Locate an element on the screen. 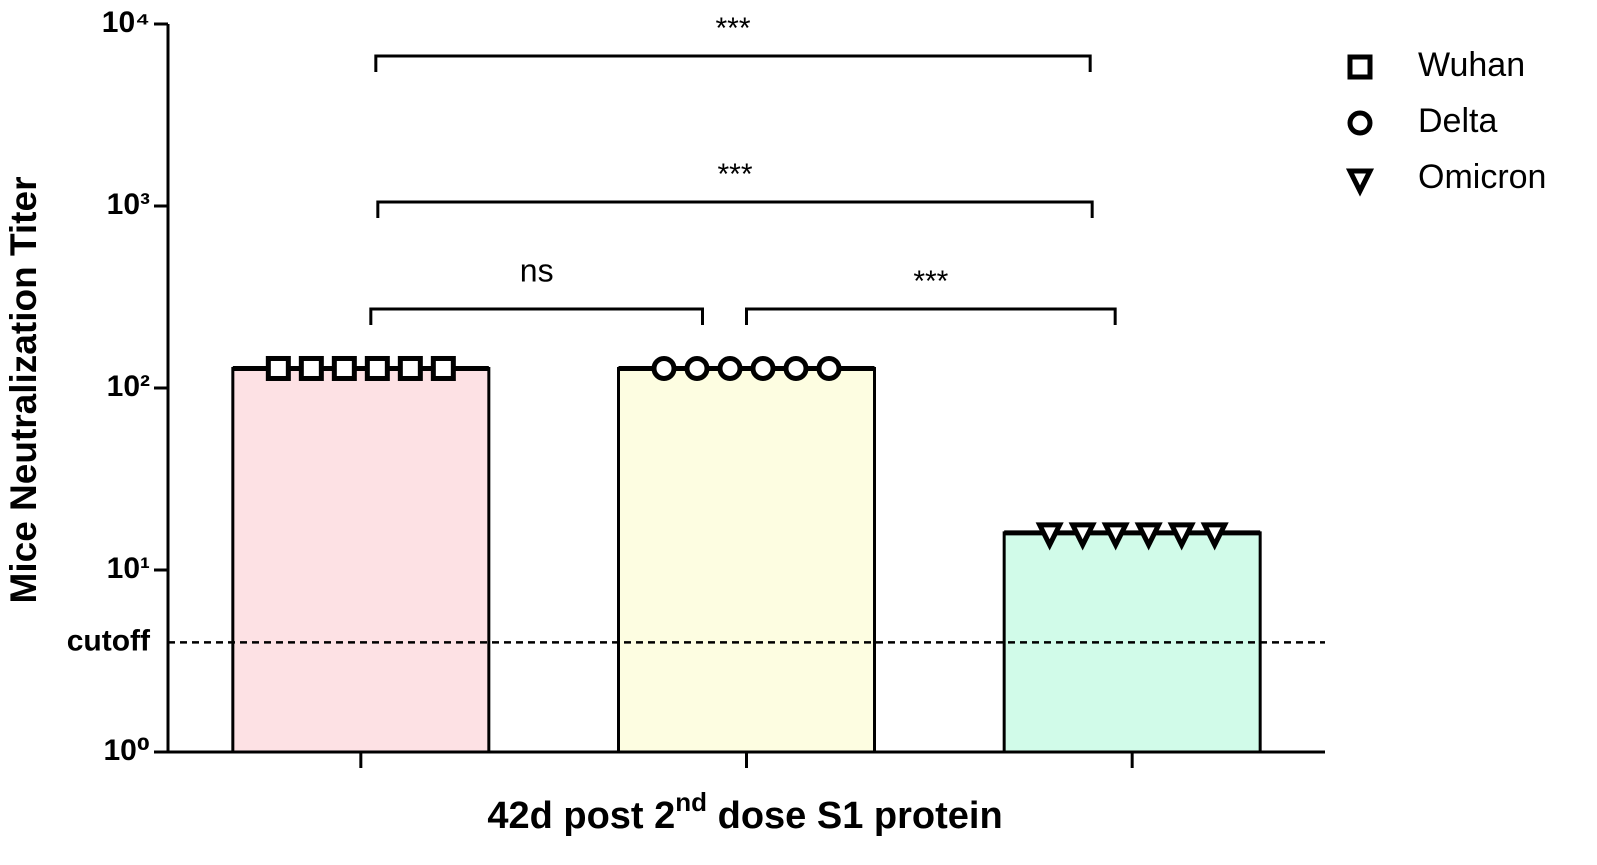  x-label-part: 42d post 2 is located at coordinates (581, 816).